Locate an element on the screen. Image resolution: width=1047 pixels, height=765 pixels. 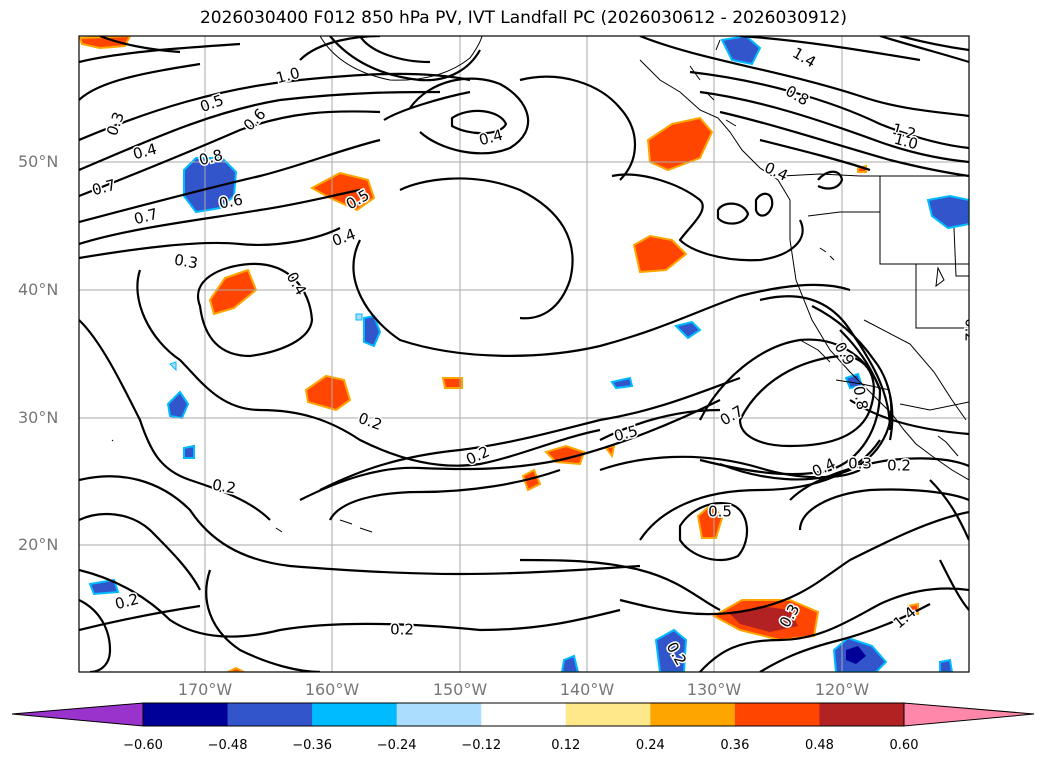
lat-label-30n: 30°N is located at coordinates (38, 417).